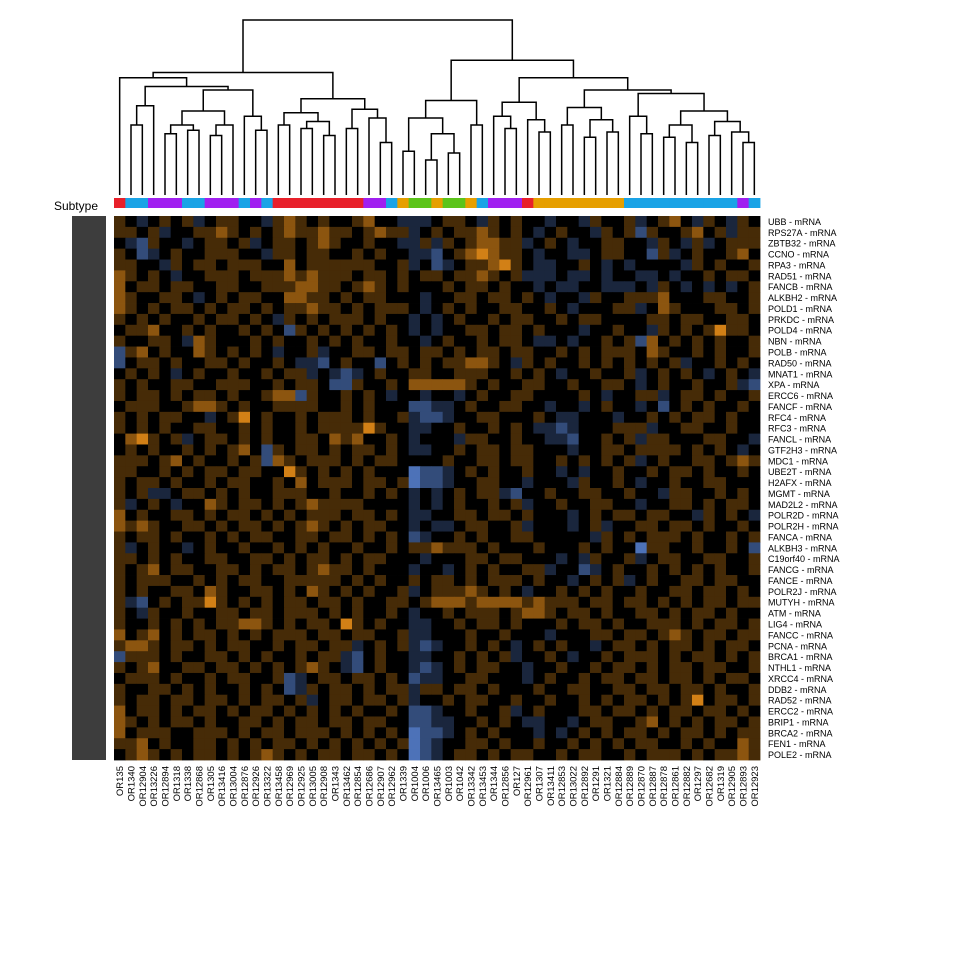 This screenshot has height=965, width=960. What do you see at coordinates (800, 755) in the screenshot?
I see `row-label: POLE2 - mRNA` at bounding box center [800, 755].